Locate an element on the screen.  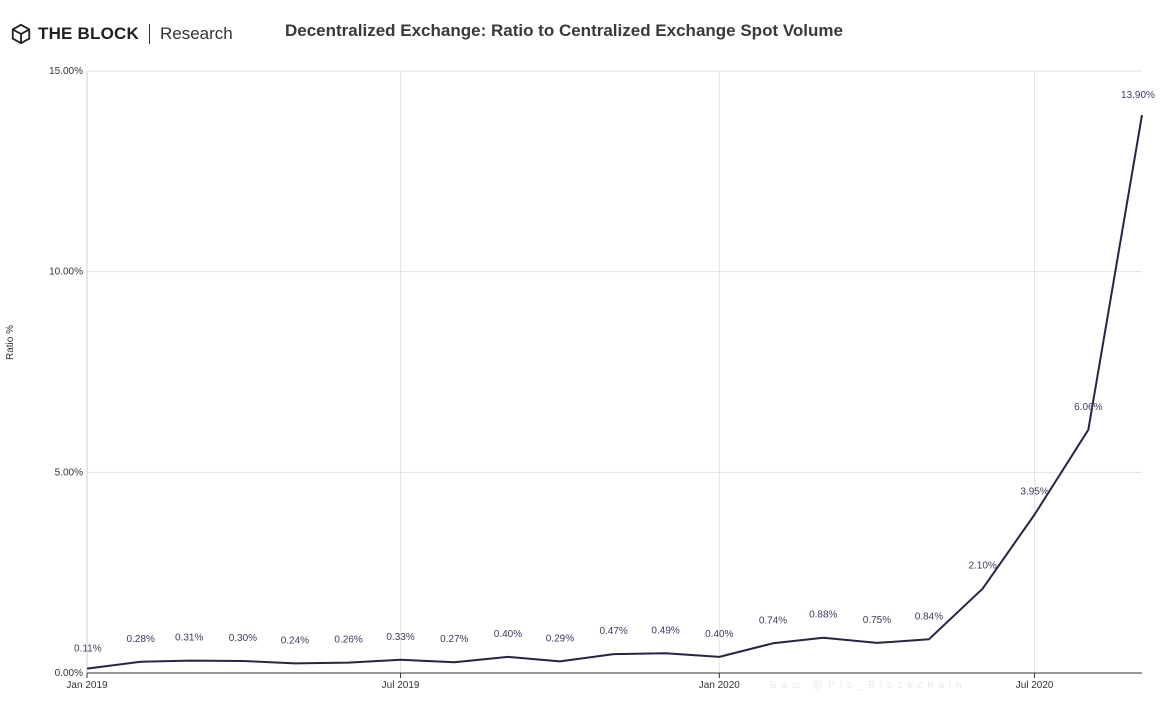
y-tick-label: 10.00% is located at coordinates (66, 272).